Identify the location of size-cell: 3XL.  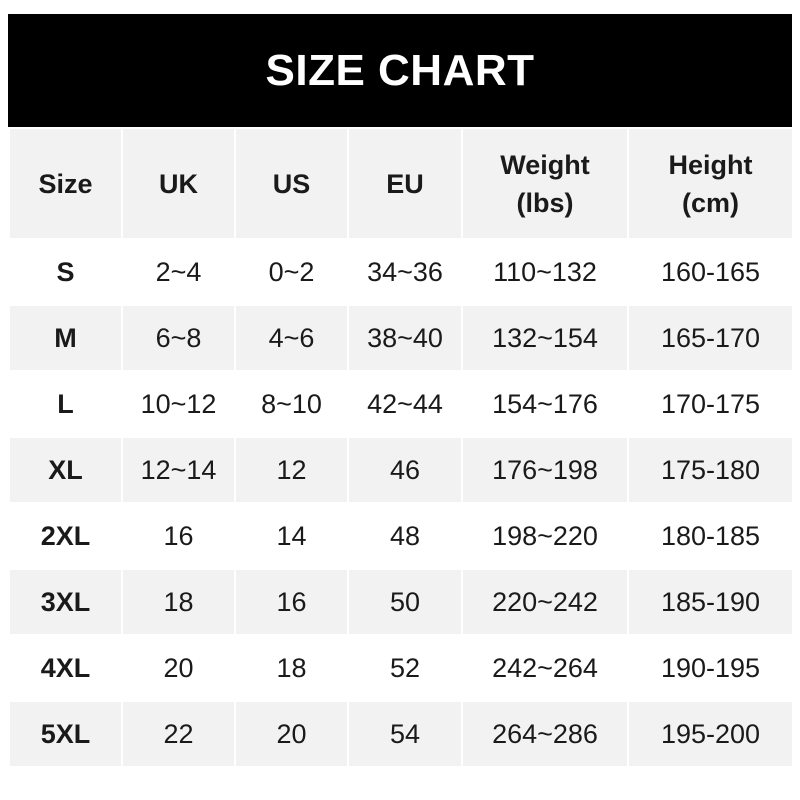
(65, 602).